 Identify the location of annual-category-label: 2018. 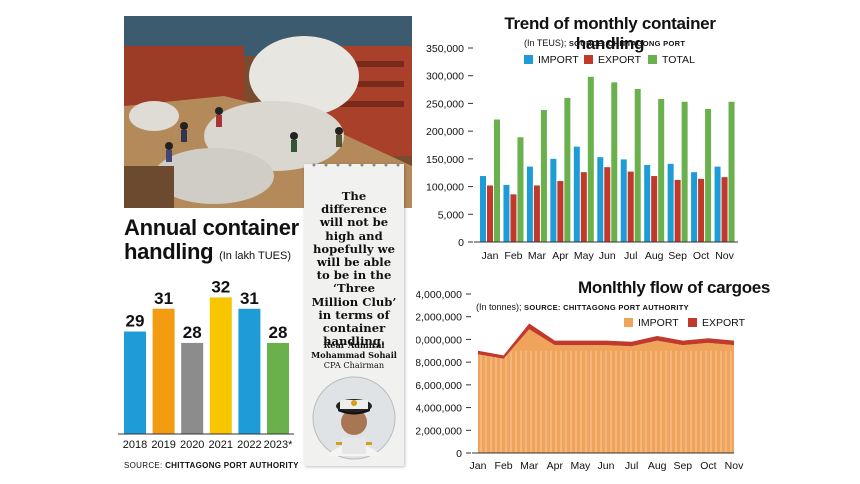
(135, 445).